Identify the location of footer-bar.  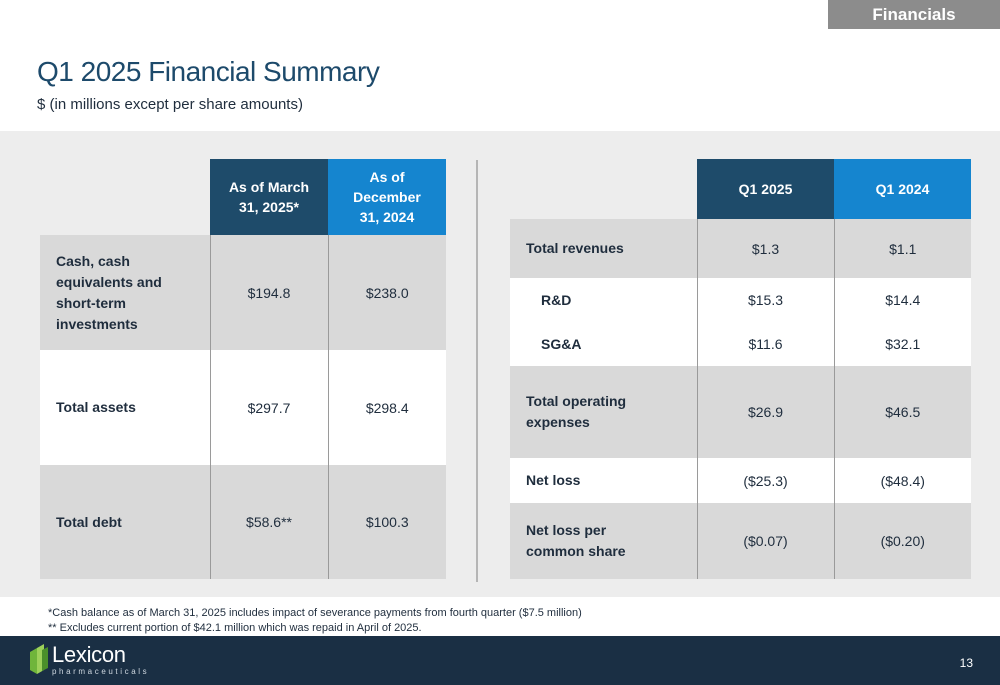
(500, 660).